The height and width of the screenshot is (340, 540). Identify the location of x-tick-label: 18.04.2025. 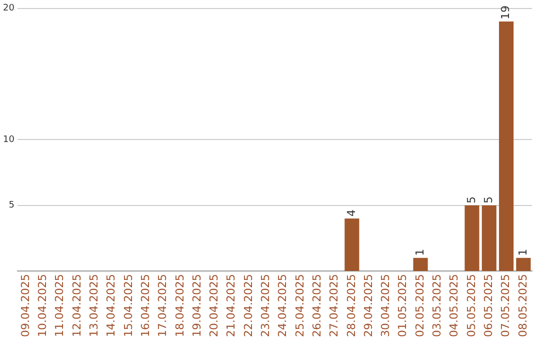
(179, 306).